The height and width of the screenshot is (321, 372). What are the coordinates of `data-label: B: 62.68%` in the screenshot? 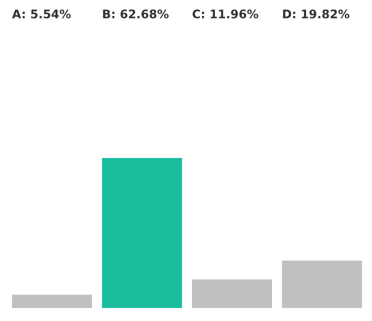 It's located at (136, 13).